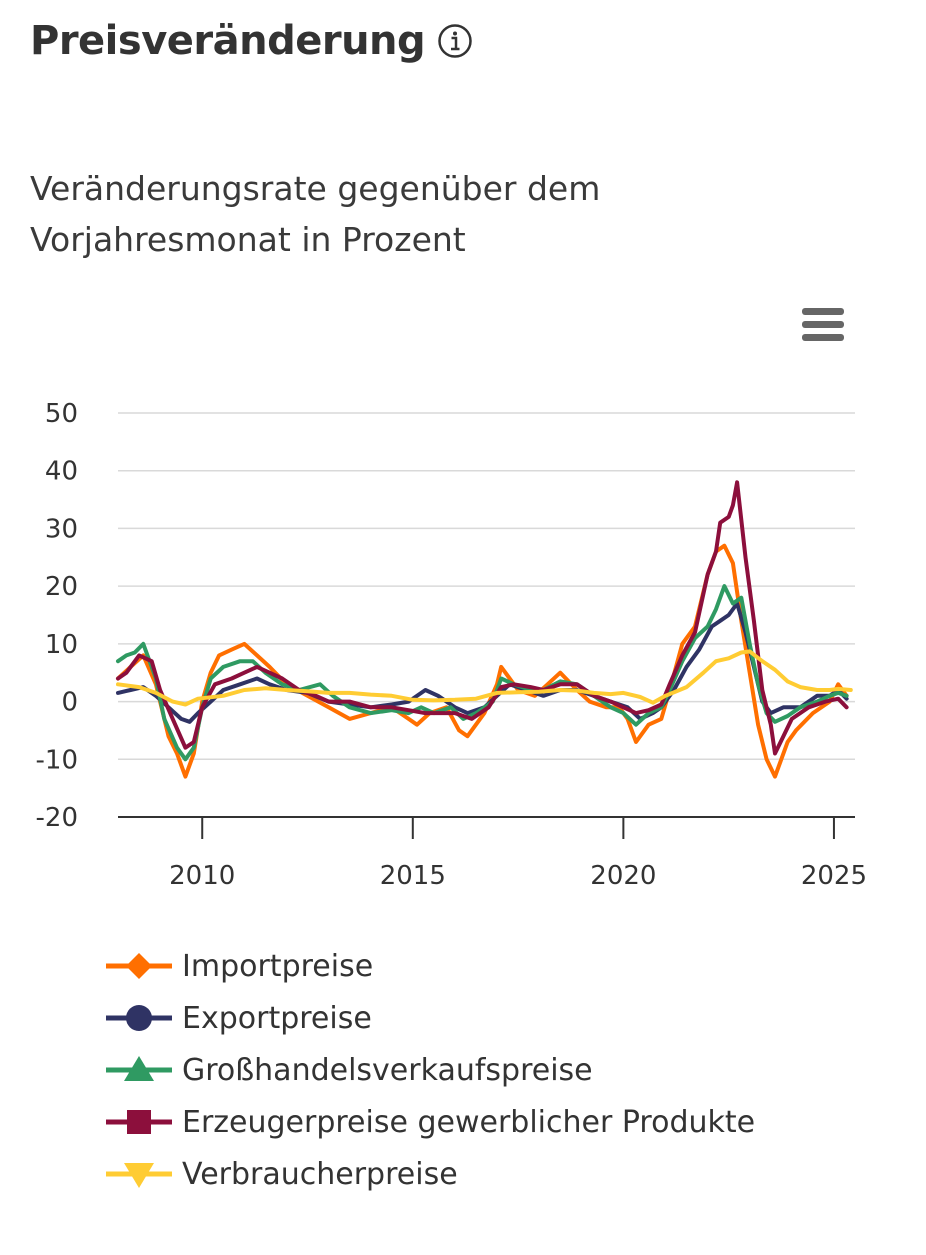 This screenshot has width=926, height=1255. I want to click on title-row: Preisveränderung, so click(251, 41).